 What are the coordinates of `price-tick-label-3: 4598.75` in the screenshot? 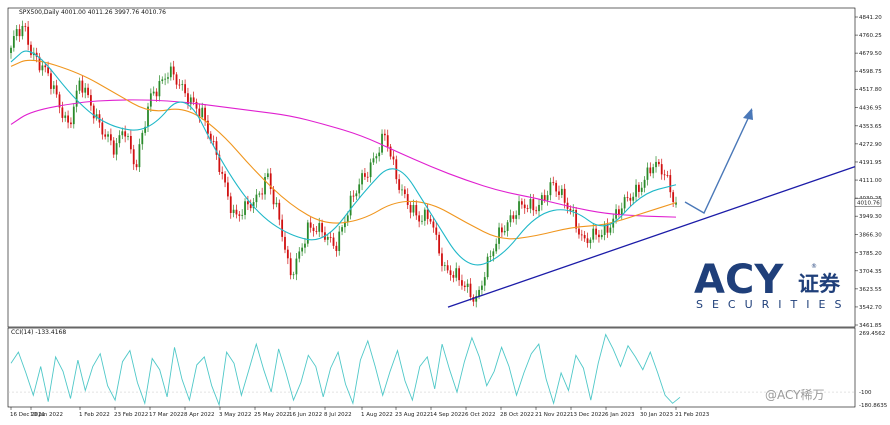 It's located at (870, 72).